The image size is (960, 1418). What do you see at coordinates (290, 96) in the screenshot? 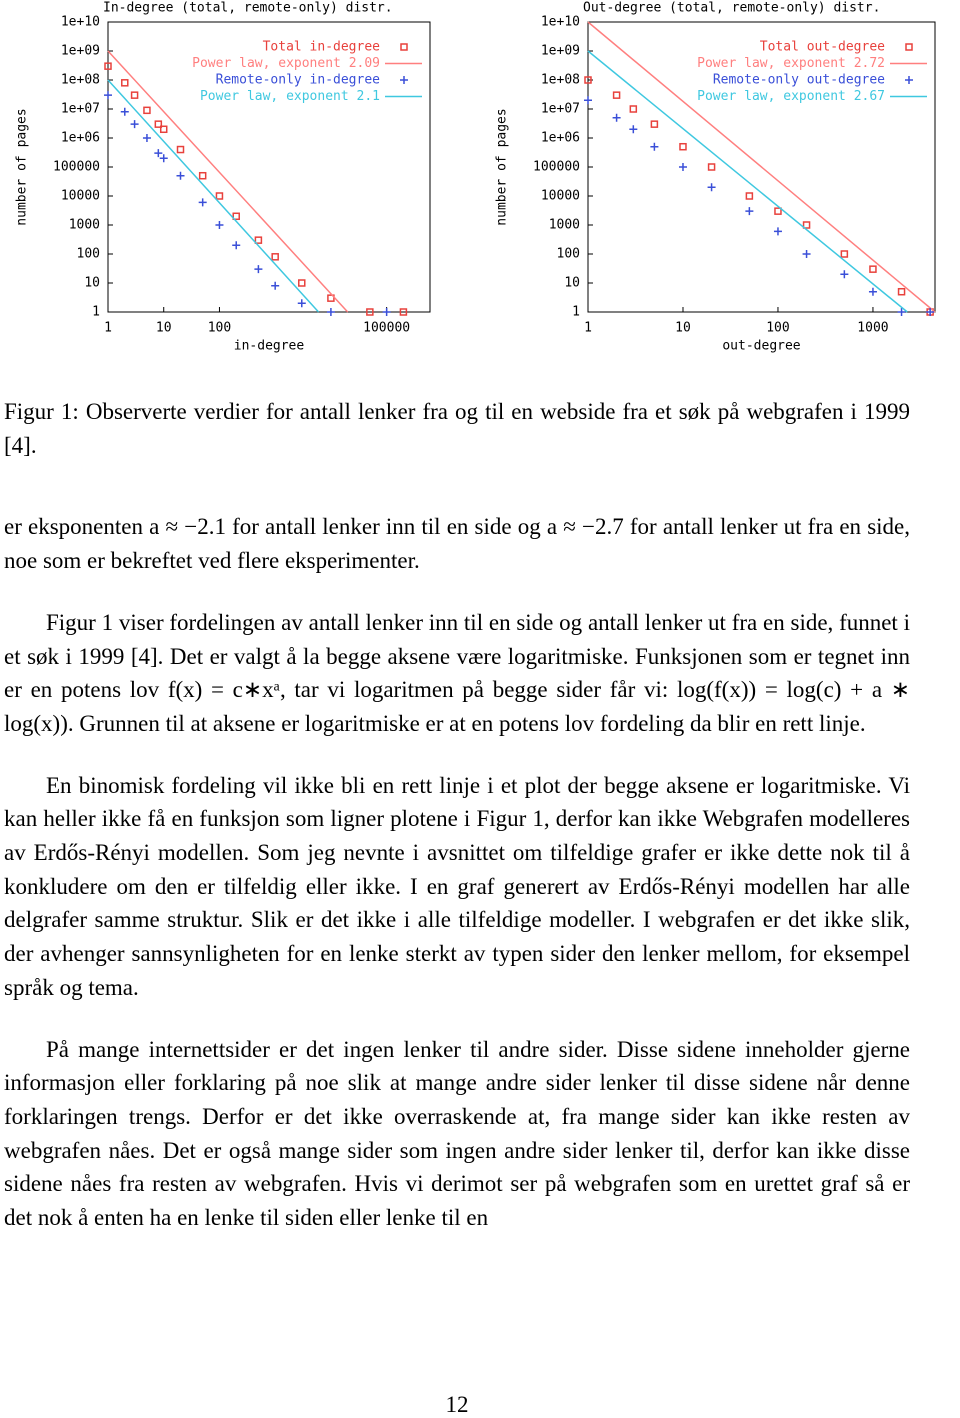
I see `legend-label: Power law, exponent 2.1` at bounding box center [290, 96].